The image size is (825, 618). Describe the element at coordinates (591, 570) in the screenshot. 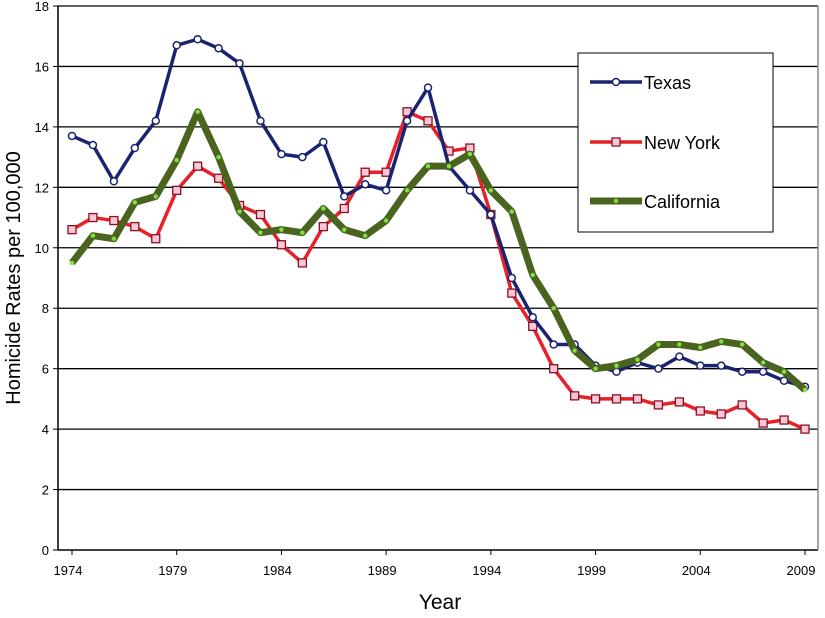

I see `x-tick-label: 1999` at that location.